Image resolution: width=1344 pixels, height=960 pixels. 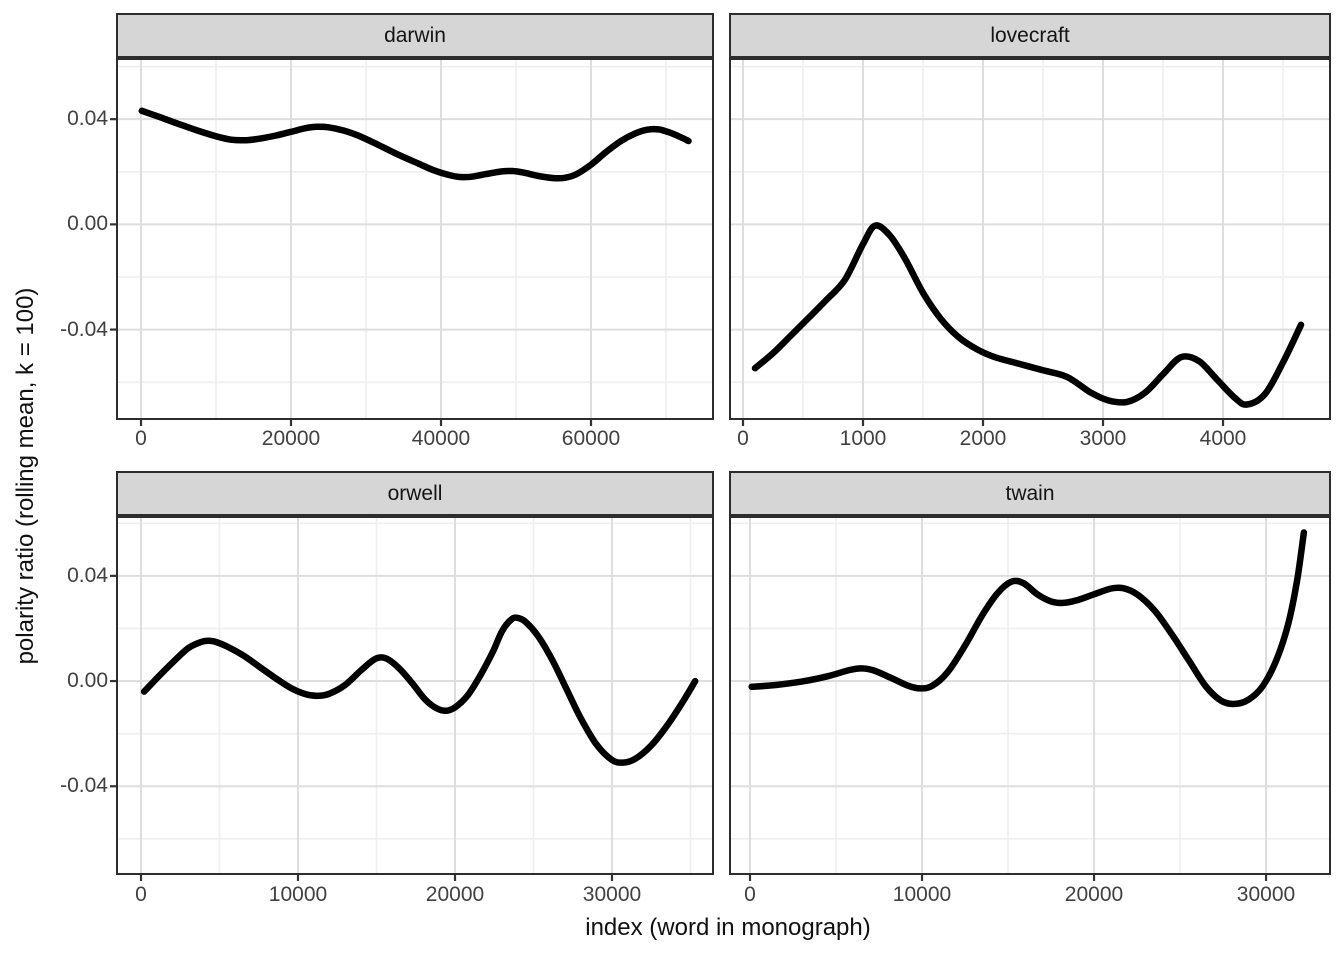 I want to click on facet-strip-darwin: darwin, so click(x=415, y=35).